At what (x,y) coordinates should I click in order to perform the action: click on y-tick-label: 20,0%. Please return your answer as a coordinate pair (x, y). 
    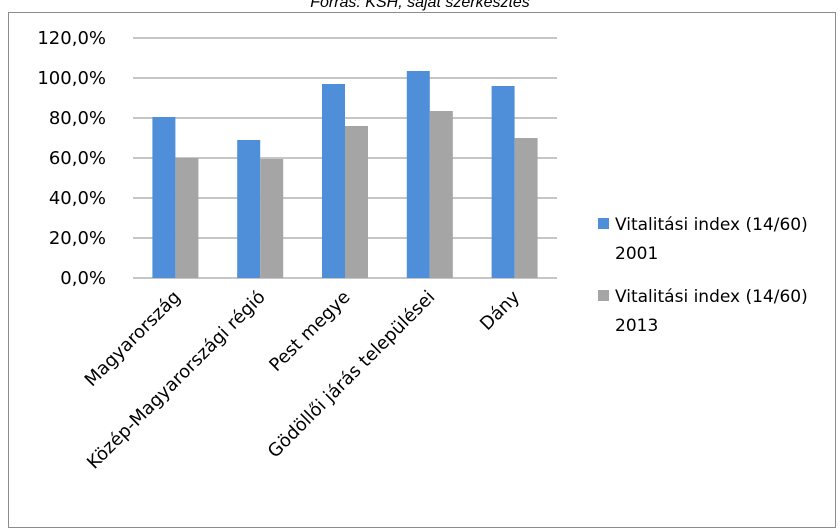
    Looking at the image, I should click on (77, 238).